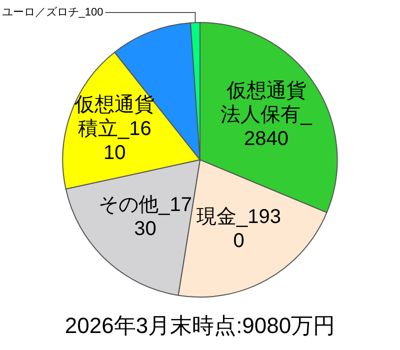 This screenshot has width=400, height=350. Describe the element at coordinates (145, 217) in the screenshot. I see `slice-label: その他_1730` at that location.